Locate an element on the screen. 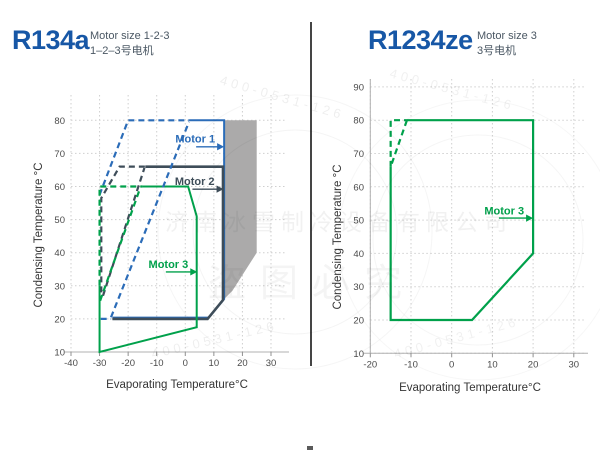  left-panel-title: R134a is located at coordinates (51, 40).